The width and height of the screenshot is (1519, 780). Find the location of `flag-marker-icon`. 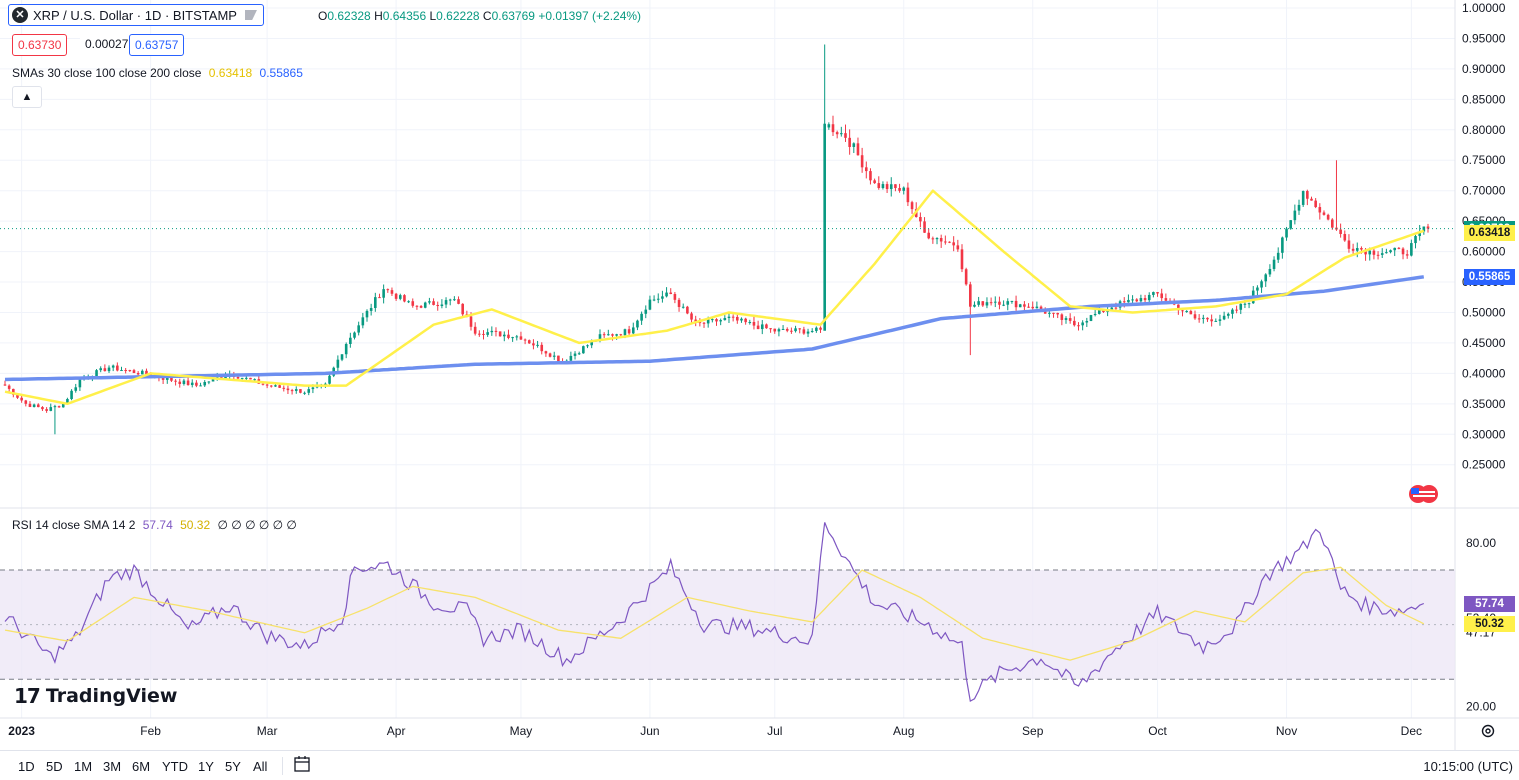

flag-marker-icon is located at coordinates (250, 15).